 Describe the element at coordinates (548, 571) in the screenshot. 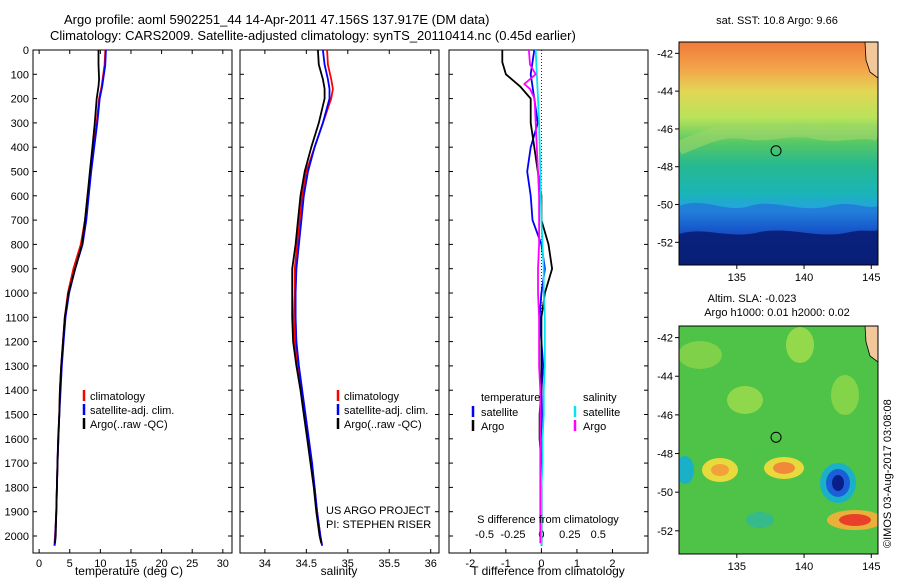

I see `t-difference-xlabel: T difference from climatology` at that location.